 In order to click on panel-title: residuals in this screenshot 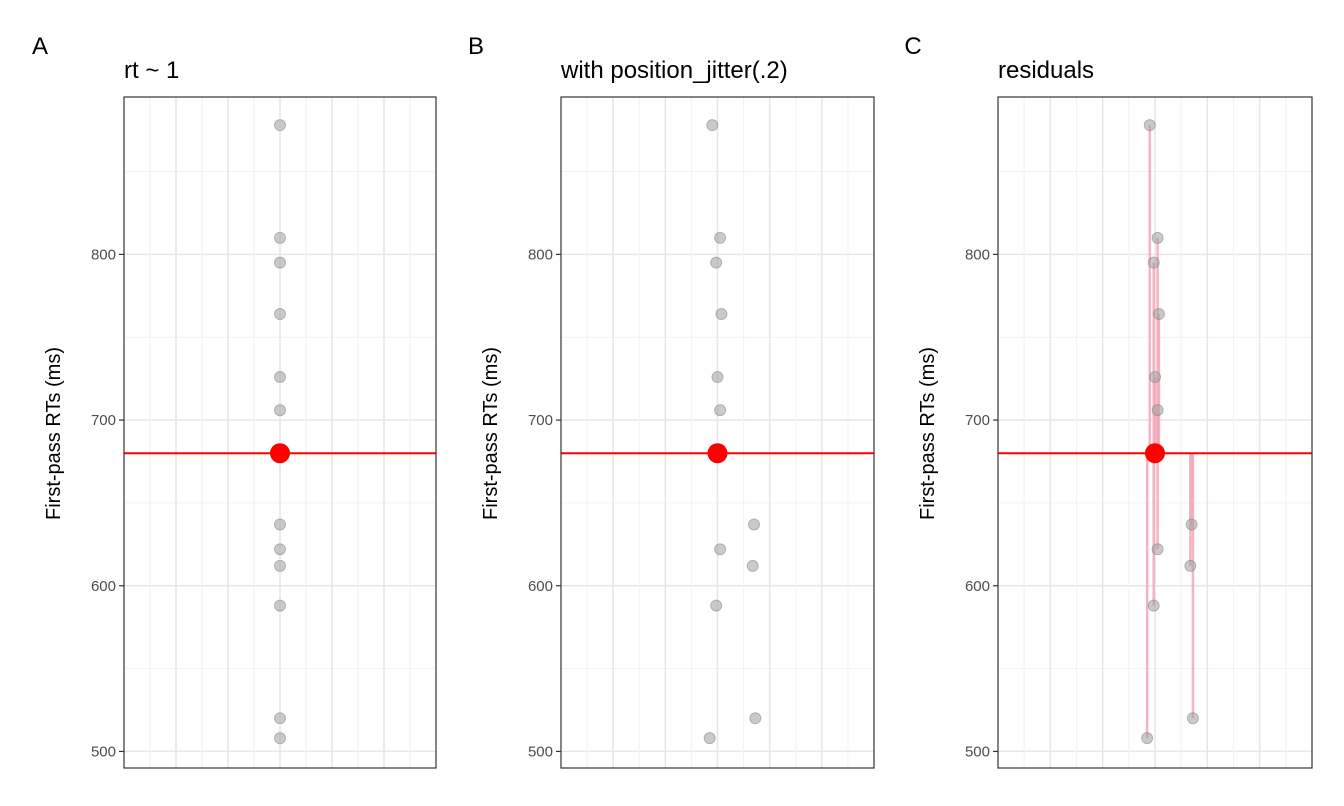, I will do `click(1046, 70)`.